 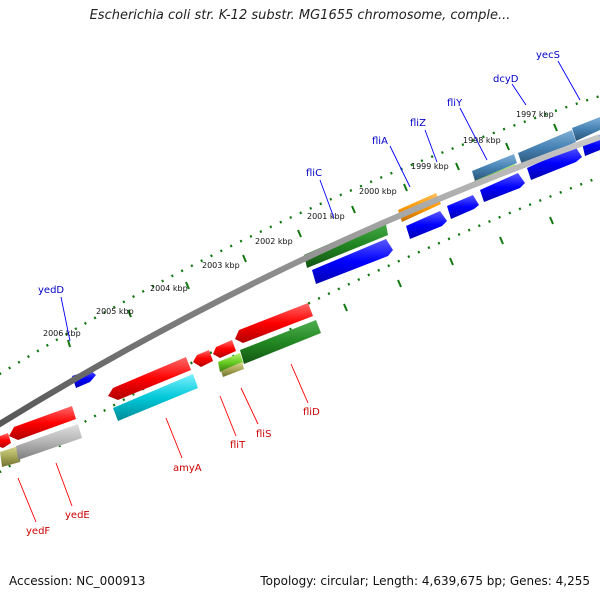 I want to click on gene-label-fliZ: fliZ, so click(x=418, y=123).